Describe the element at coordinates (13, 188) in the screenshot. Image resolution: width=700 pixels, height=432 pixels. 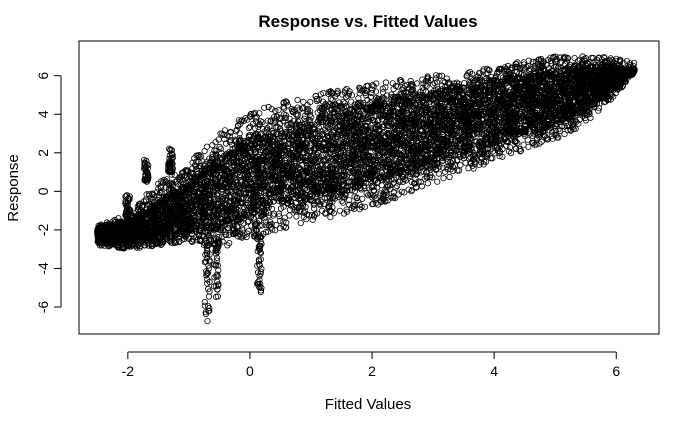
I see `y-axis-label: Response` at that location.